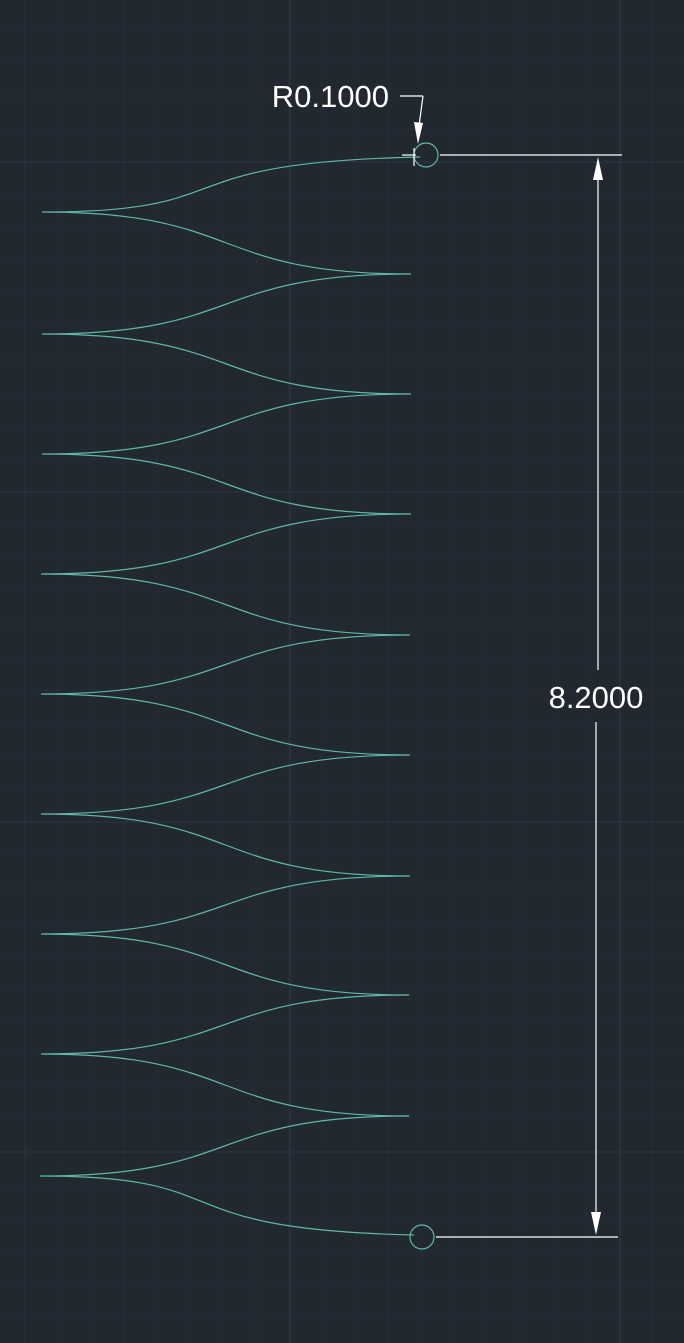 The image size is (684, 1343). Describe the element at coordinates (330, 96) in the screenshot. I see `radius-dimension-label: R0.1000` at that location.